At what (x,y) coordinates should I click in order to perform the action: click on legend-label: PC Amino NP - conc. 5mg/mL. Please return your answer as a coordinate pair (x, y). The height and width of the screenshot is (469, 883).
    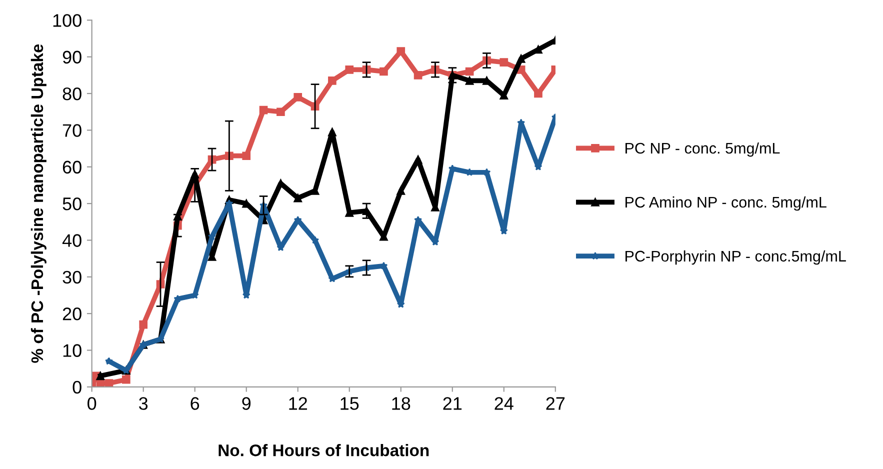
    Looking at the image, I should click on (726, 203).